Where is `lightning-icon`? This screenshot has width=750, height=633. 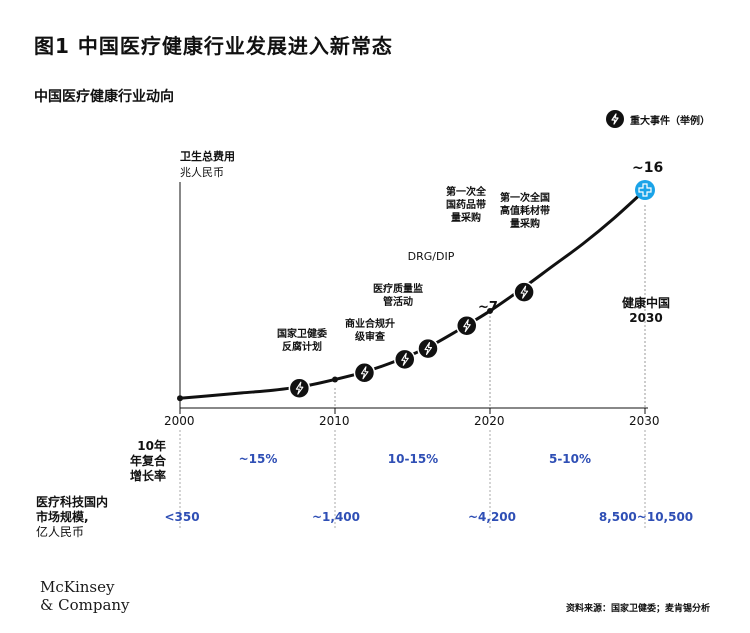
lightning-icon is located at coordinates (615, 119).